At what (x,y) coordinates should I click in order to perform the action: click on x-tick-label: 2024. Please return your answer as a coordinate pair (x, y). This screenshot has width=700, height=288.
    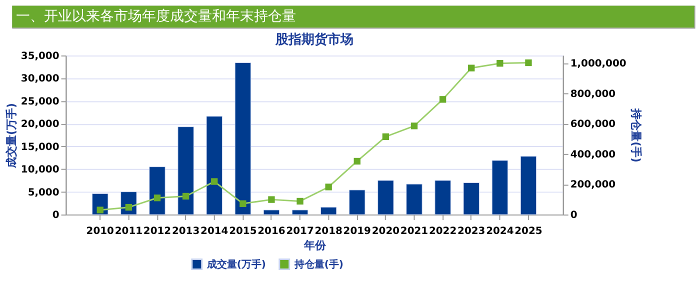
    Looking at the image, I should click on (500, 231).